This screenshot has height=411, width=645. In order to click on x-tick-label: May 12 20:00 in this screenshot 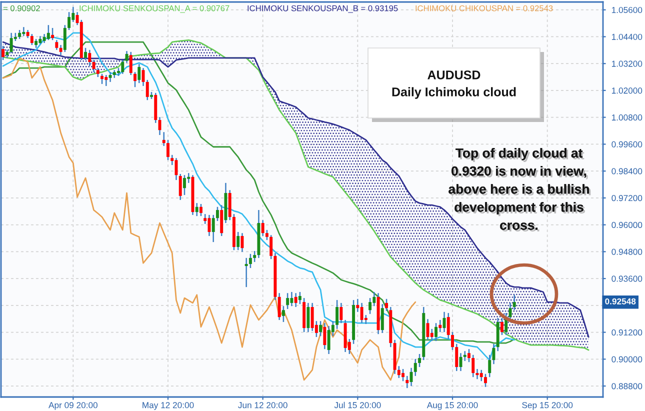, I will do `click(168, 406)`.